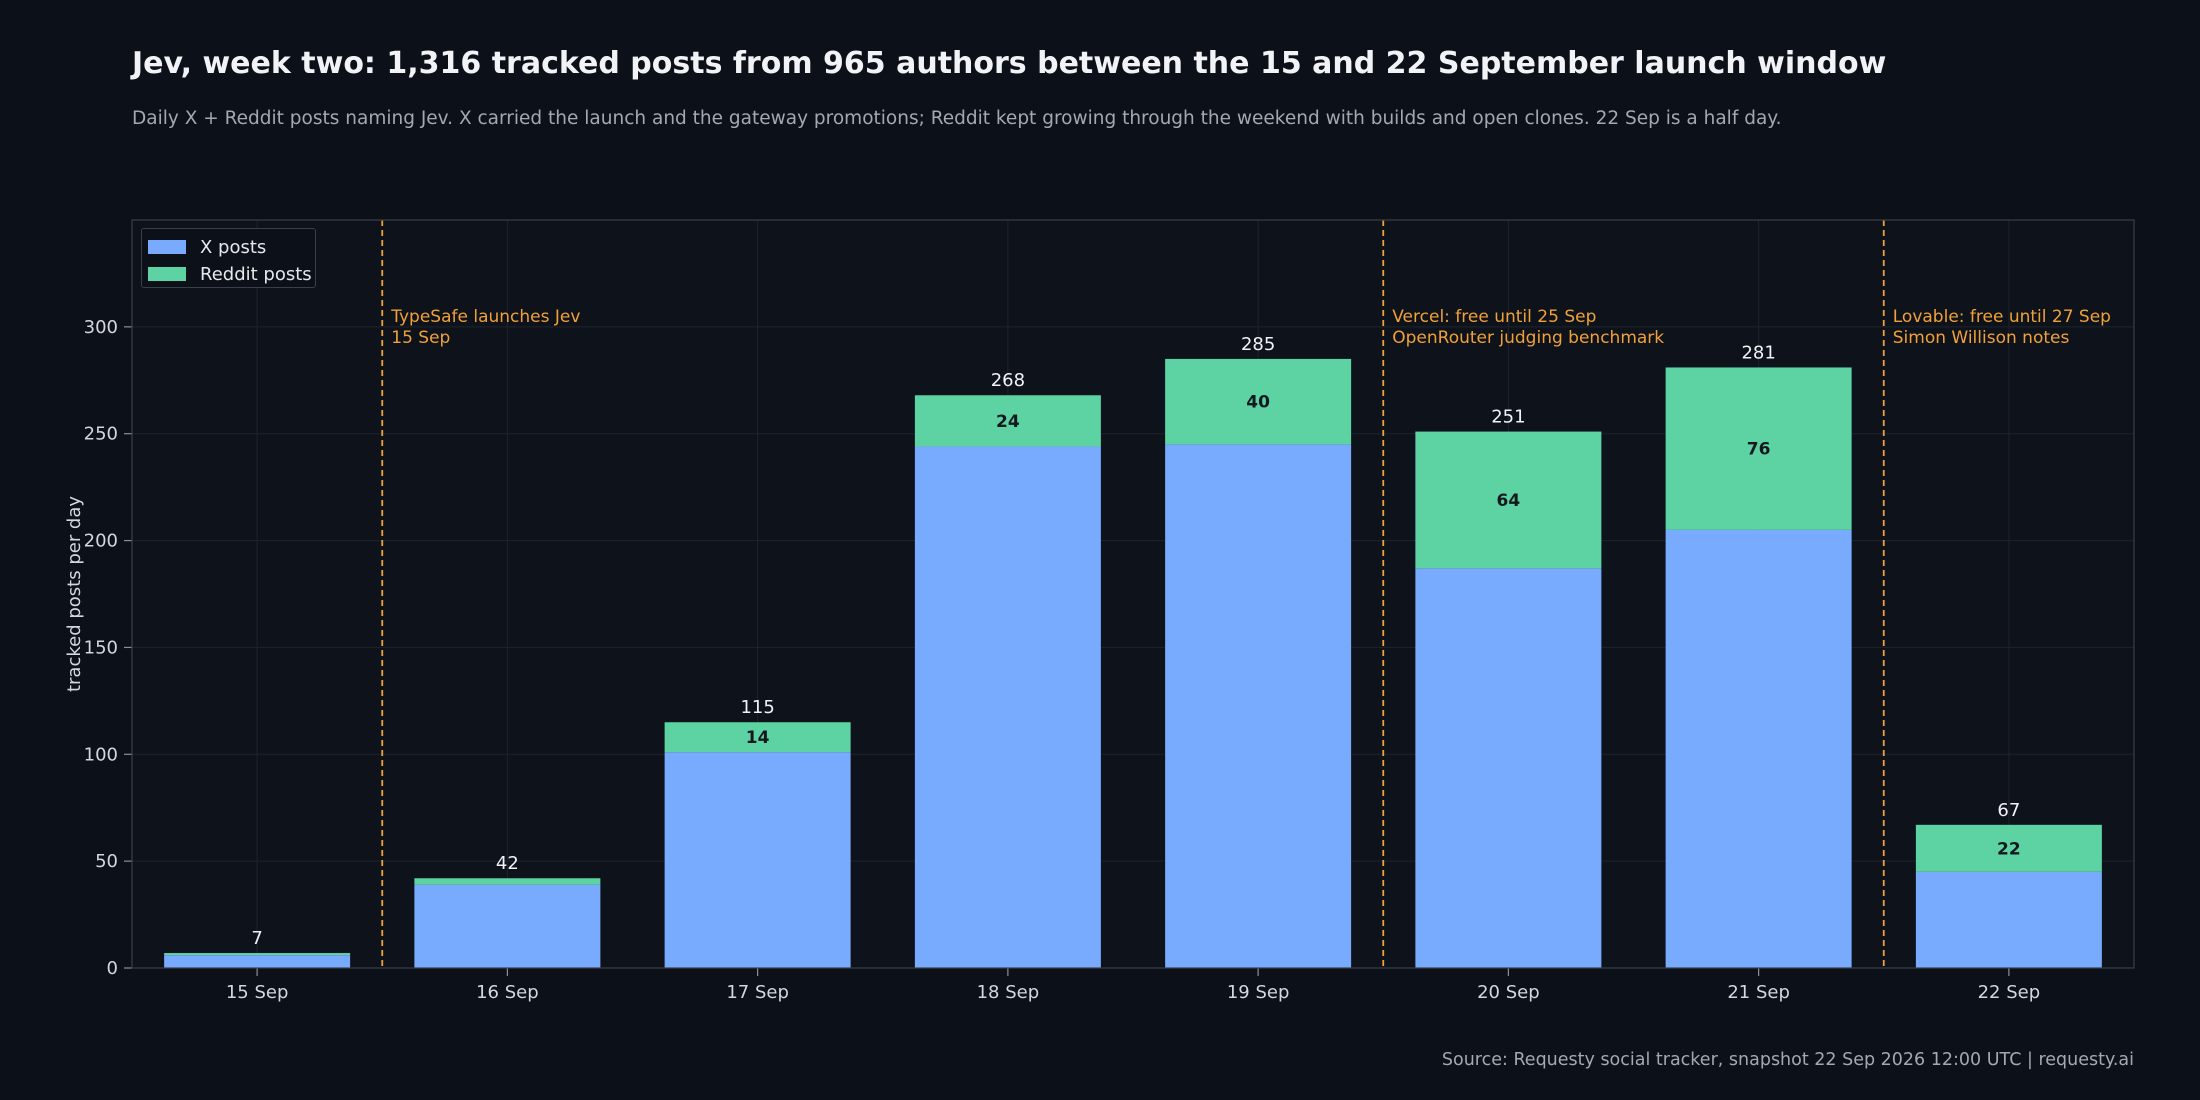  Describe the element at coordinates (101, 327) in the screenshot. I see `y-tick-label: 300` at that location.